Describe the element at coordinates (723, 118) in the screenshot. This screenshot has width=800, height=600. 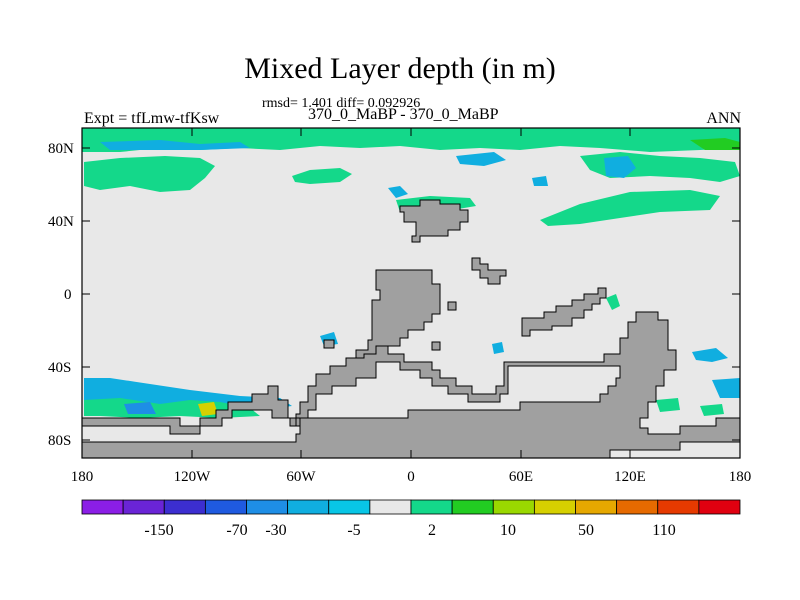
I see `season-label: ANN` at that location.